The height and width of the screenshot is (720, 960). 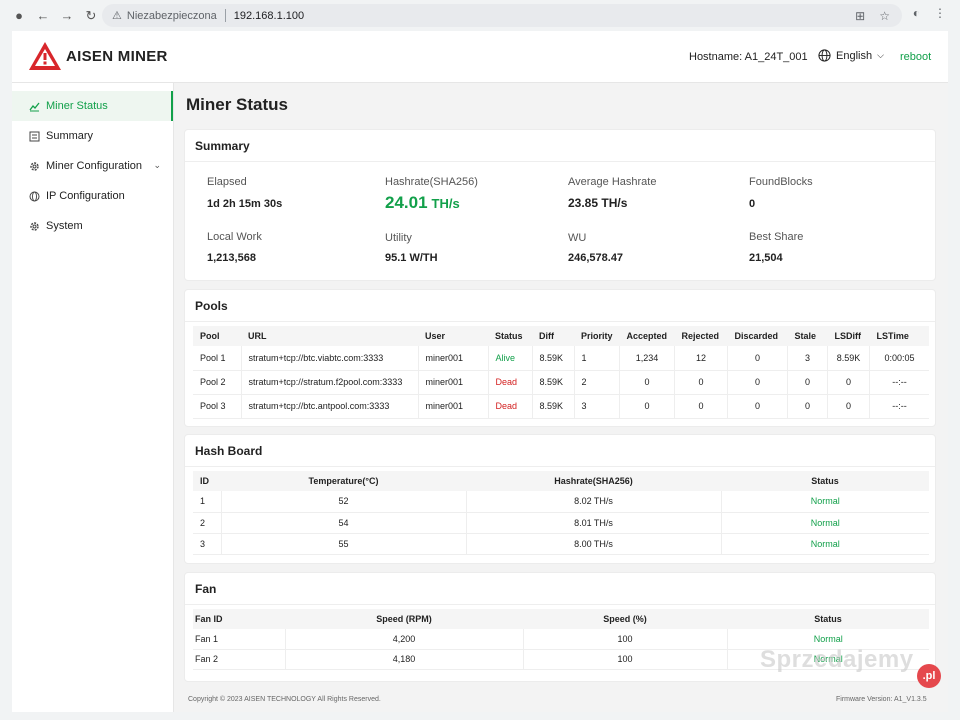 I want to click on pool-lsdiff: 8.59K, so click(x=849, y=358).